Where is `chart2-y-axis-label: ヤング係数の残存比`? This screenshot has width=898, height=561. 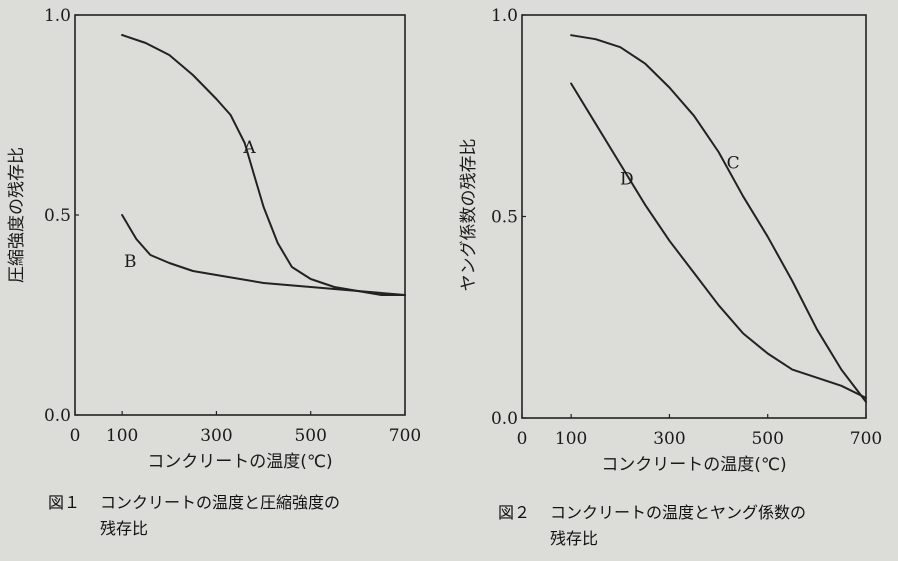 chart2-y-axis-label: ヤング係数の残存比 is located at coordinates (469, 215).